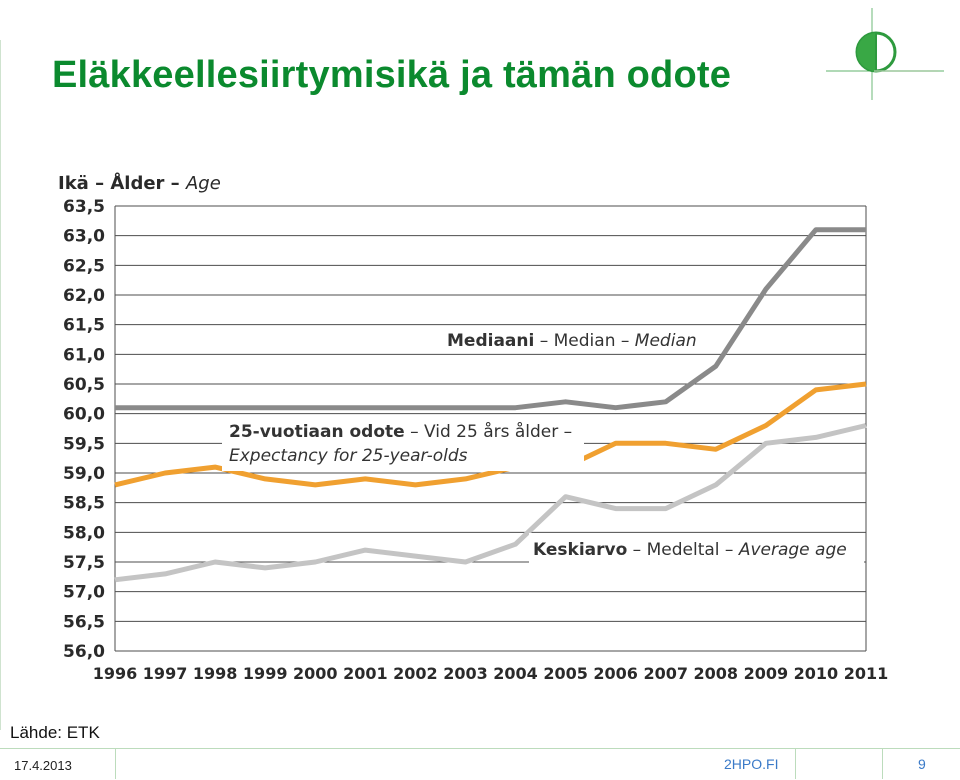 The image size is (960, 780). What do you see at coordinates (665, 673) in the screenshot?
I see `x-tick-label: 2007` at bounding box center [665, 673].